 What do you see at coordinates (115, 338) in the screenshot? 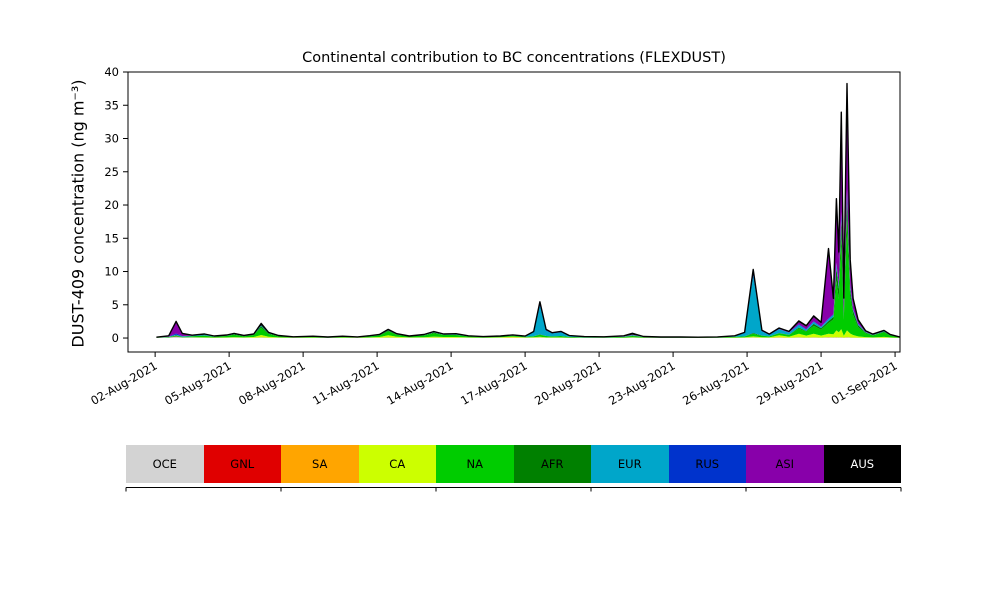
I see `y-tick-label: 0` at bounding box center [115, 338].